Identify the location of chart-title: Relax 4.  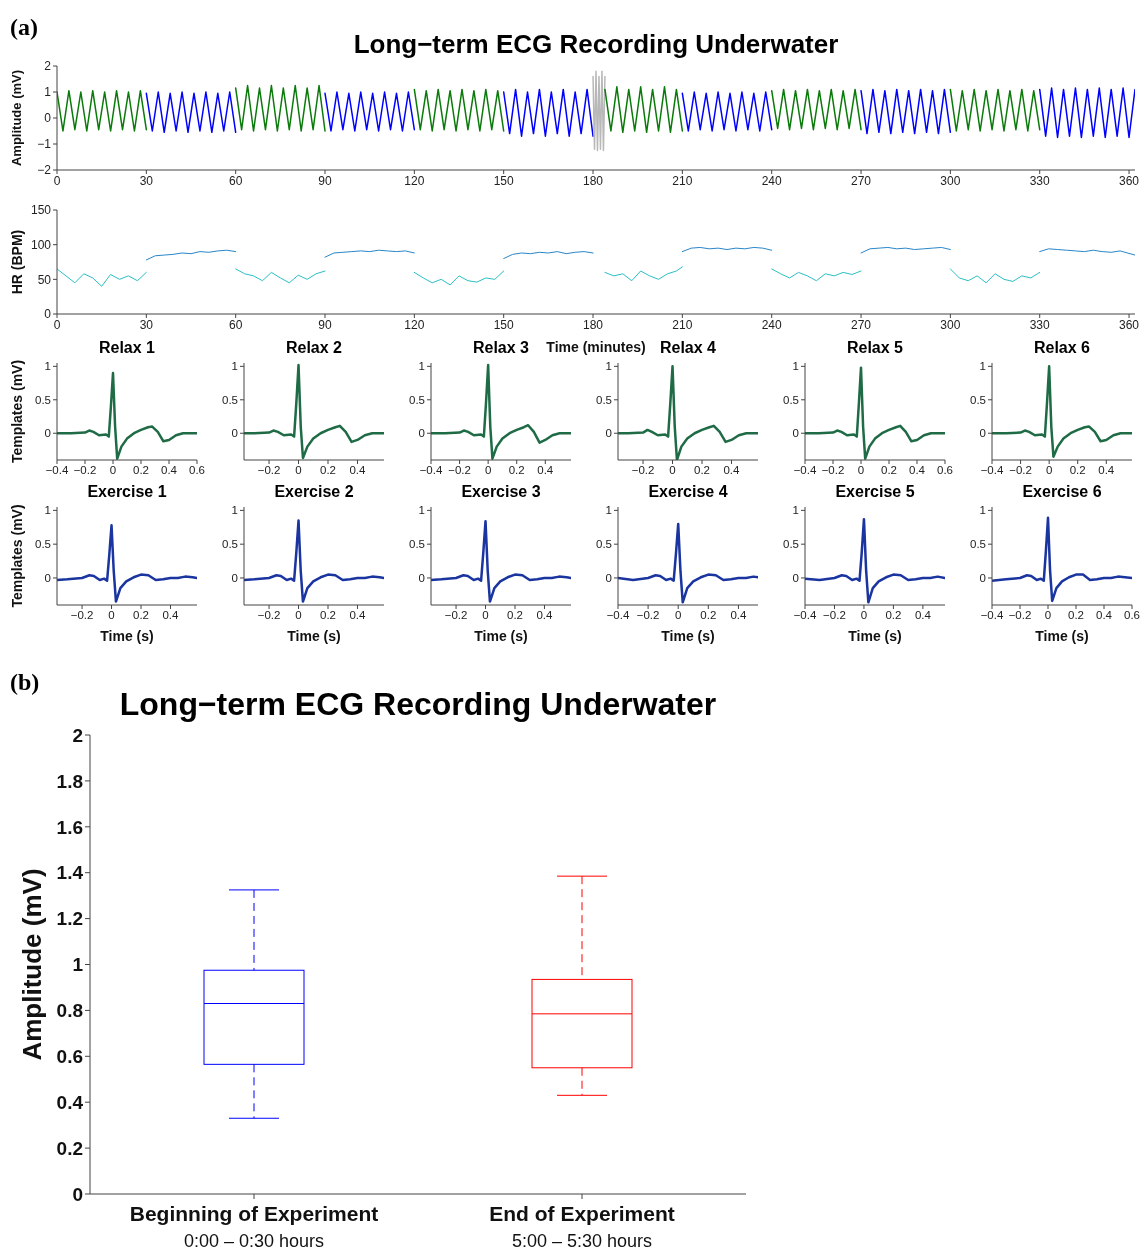
(688, 347).